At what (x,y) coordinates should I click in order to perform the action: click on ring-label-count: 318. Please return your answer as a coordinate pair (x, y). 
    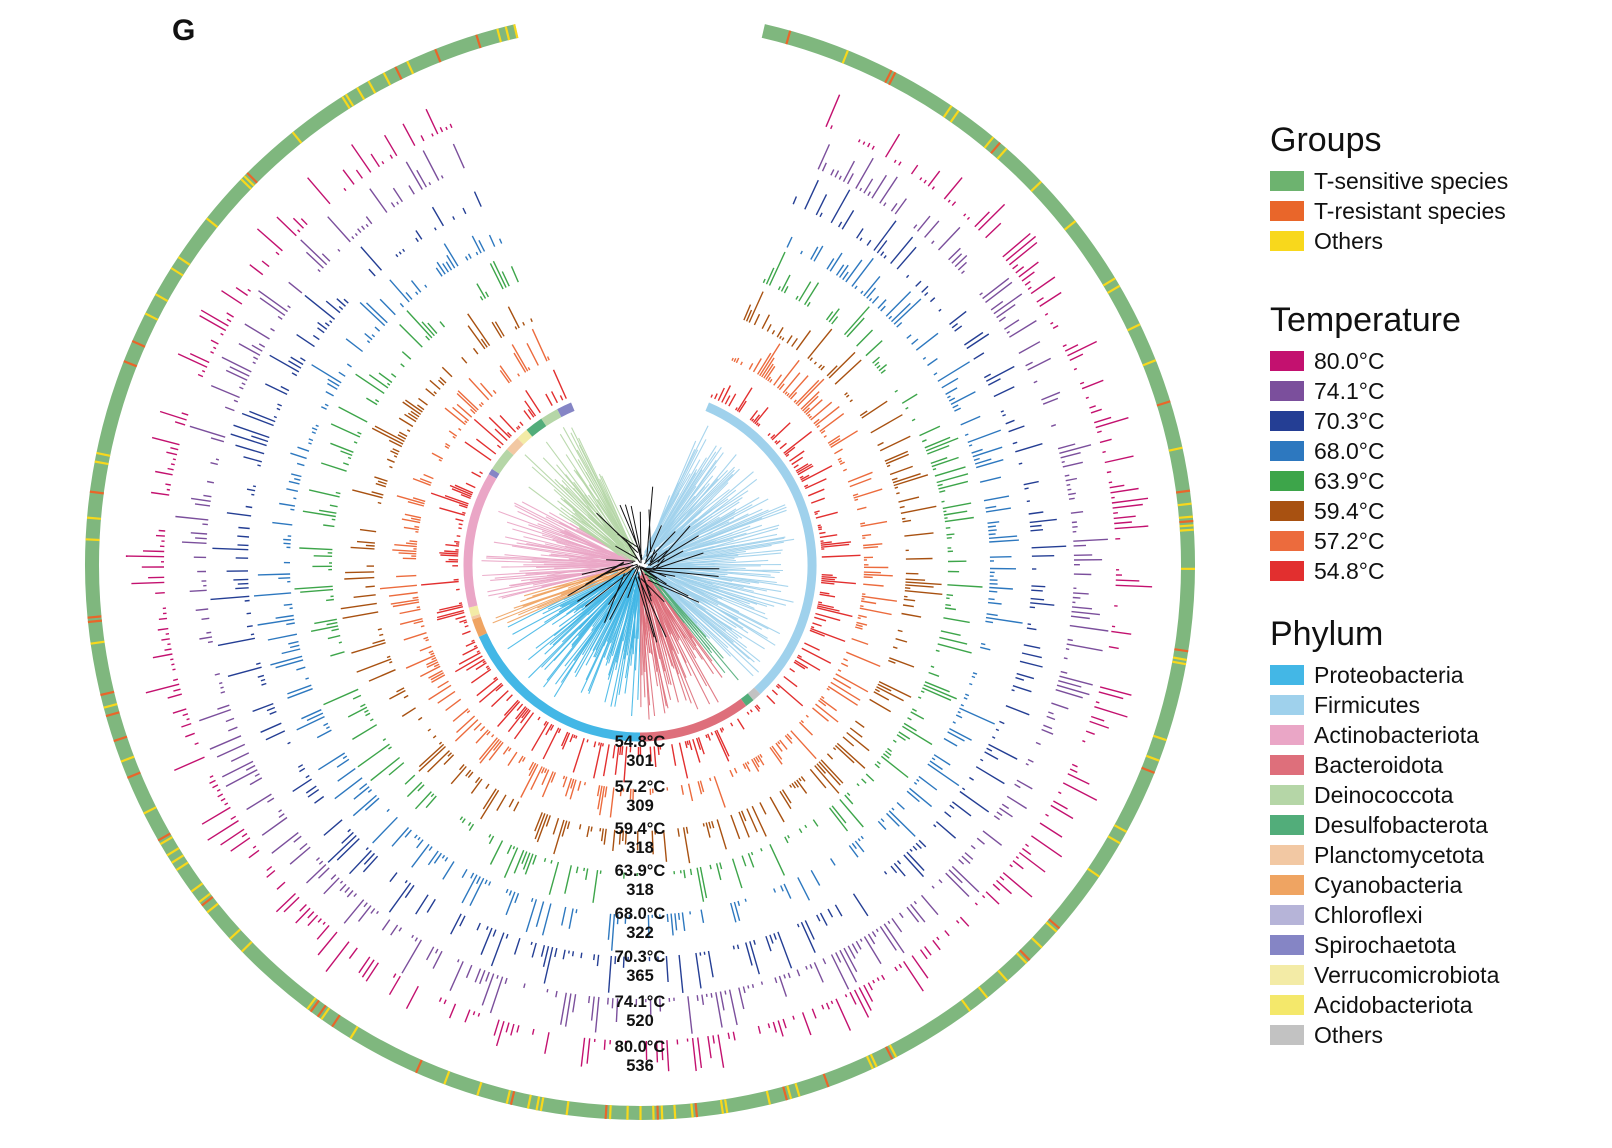
    Looking at the image, I should click on (640, 890).